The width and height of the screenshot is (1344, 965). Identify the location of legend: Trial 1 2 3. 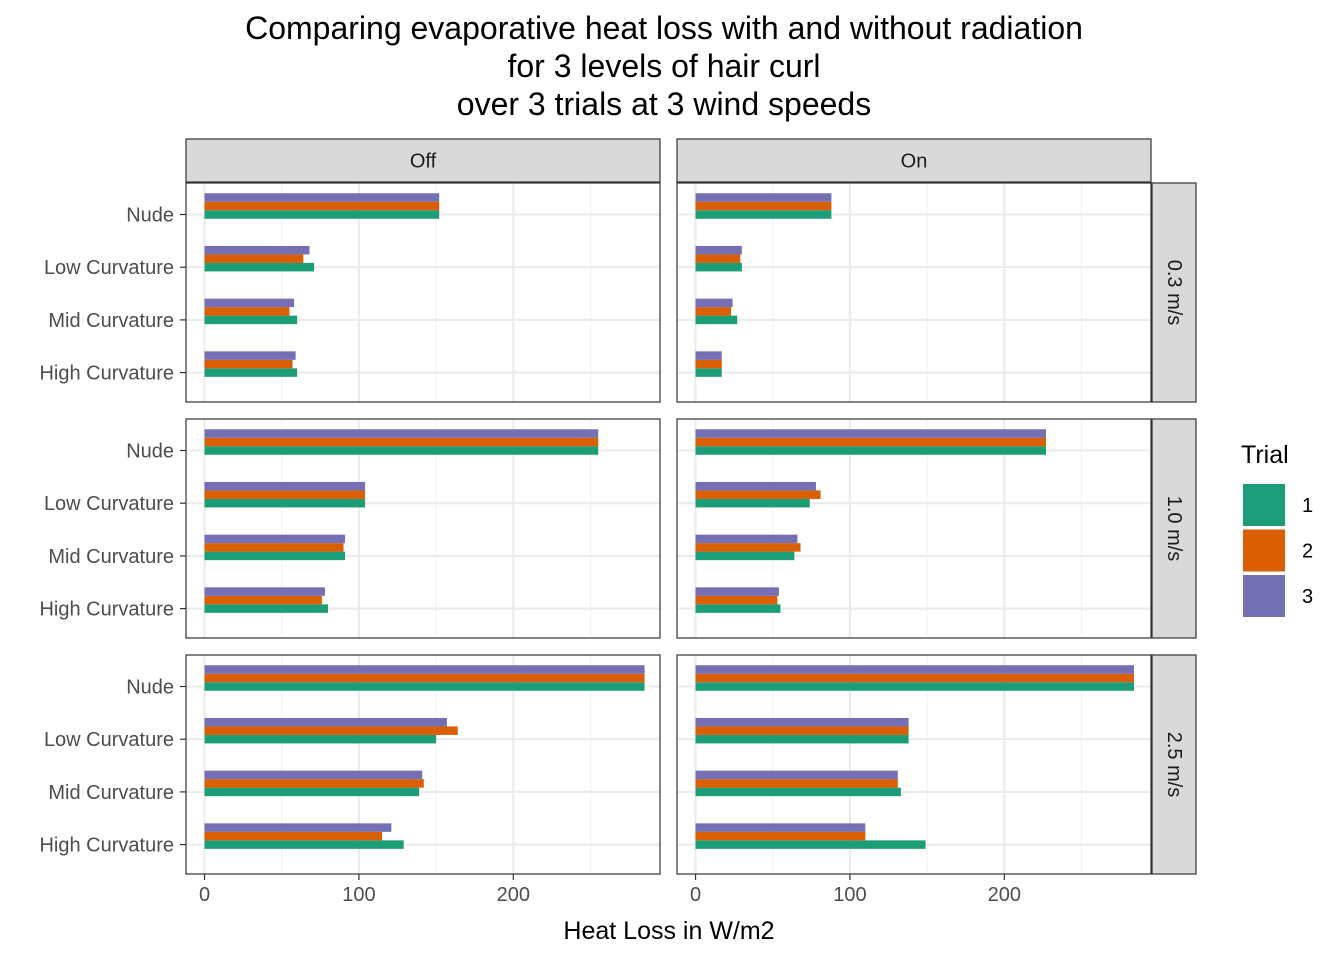
(1277, 529).